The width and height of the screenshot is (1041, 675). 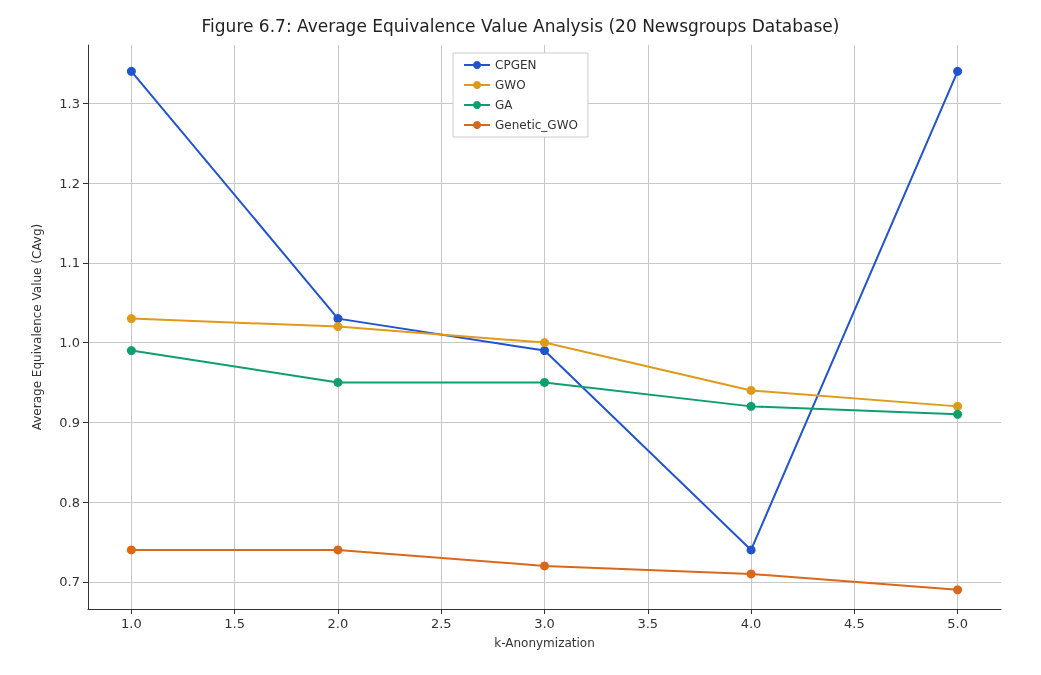 What do you see at coordinates (338, 623) in the screenshot?
I see `x-tick-label: 2.0` at bounding box center [338, 623].